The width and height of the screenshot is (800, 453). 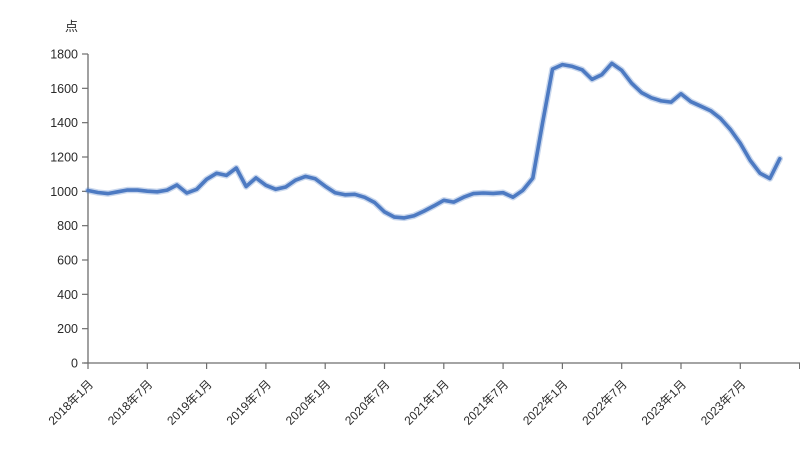 I want to click on y-axis-tick-label: 1800, so click(x=64, y=55).